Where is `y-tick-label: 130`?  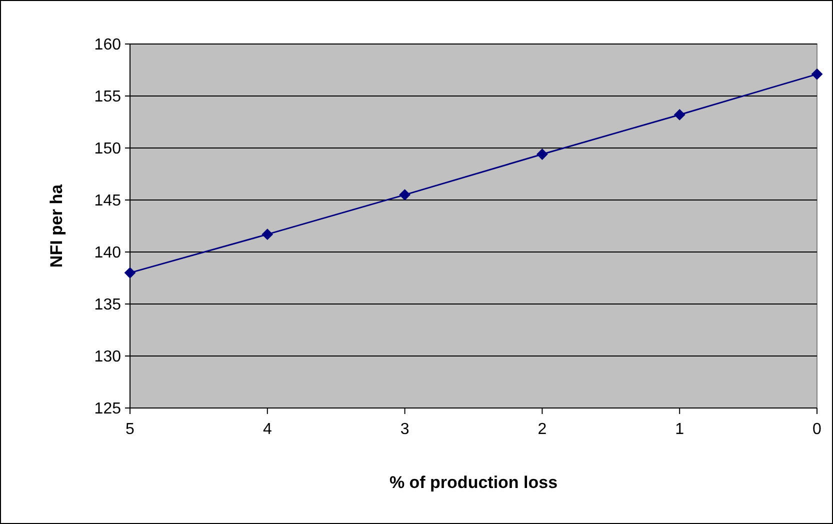 y-tick-label: 130 is located at coordinates (108, 357).